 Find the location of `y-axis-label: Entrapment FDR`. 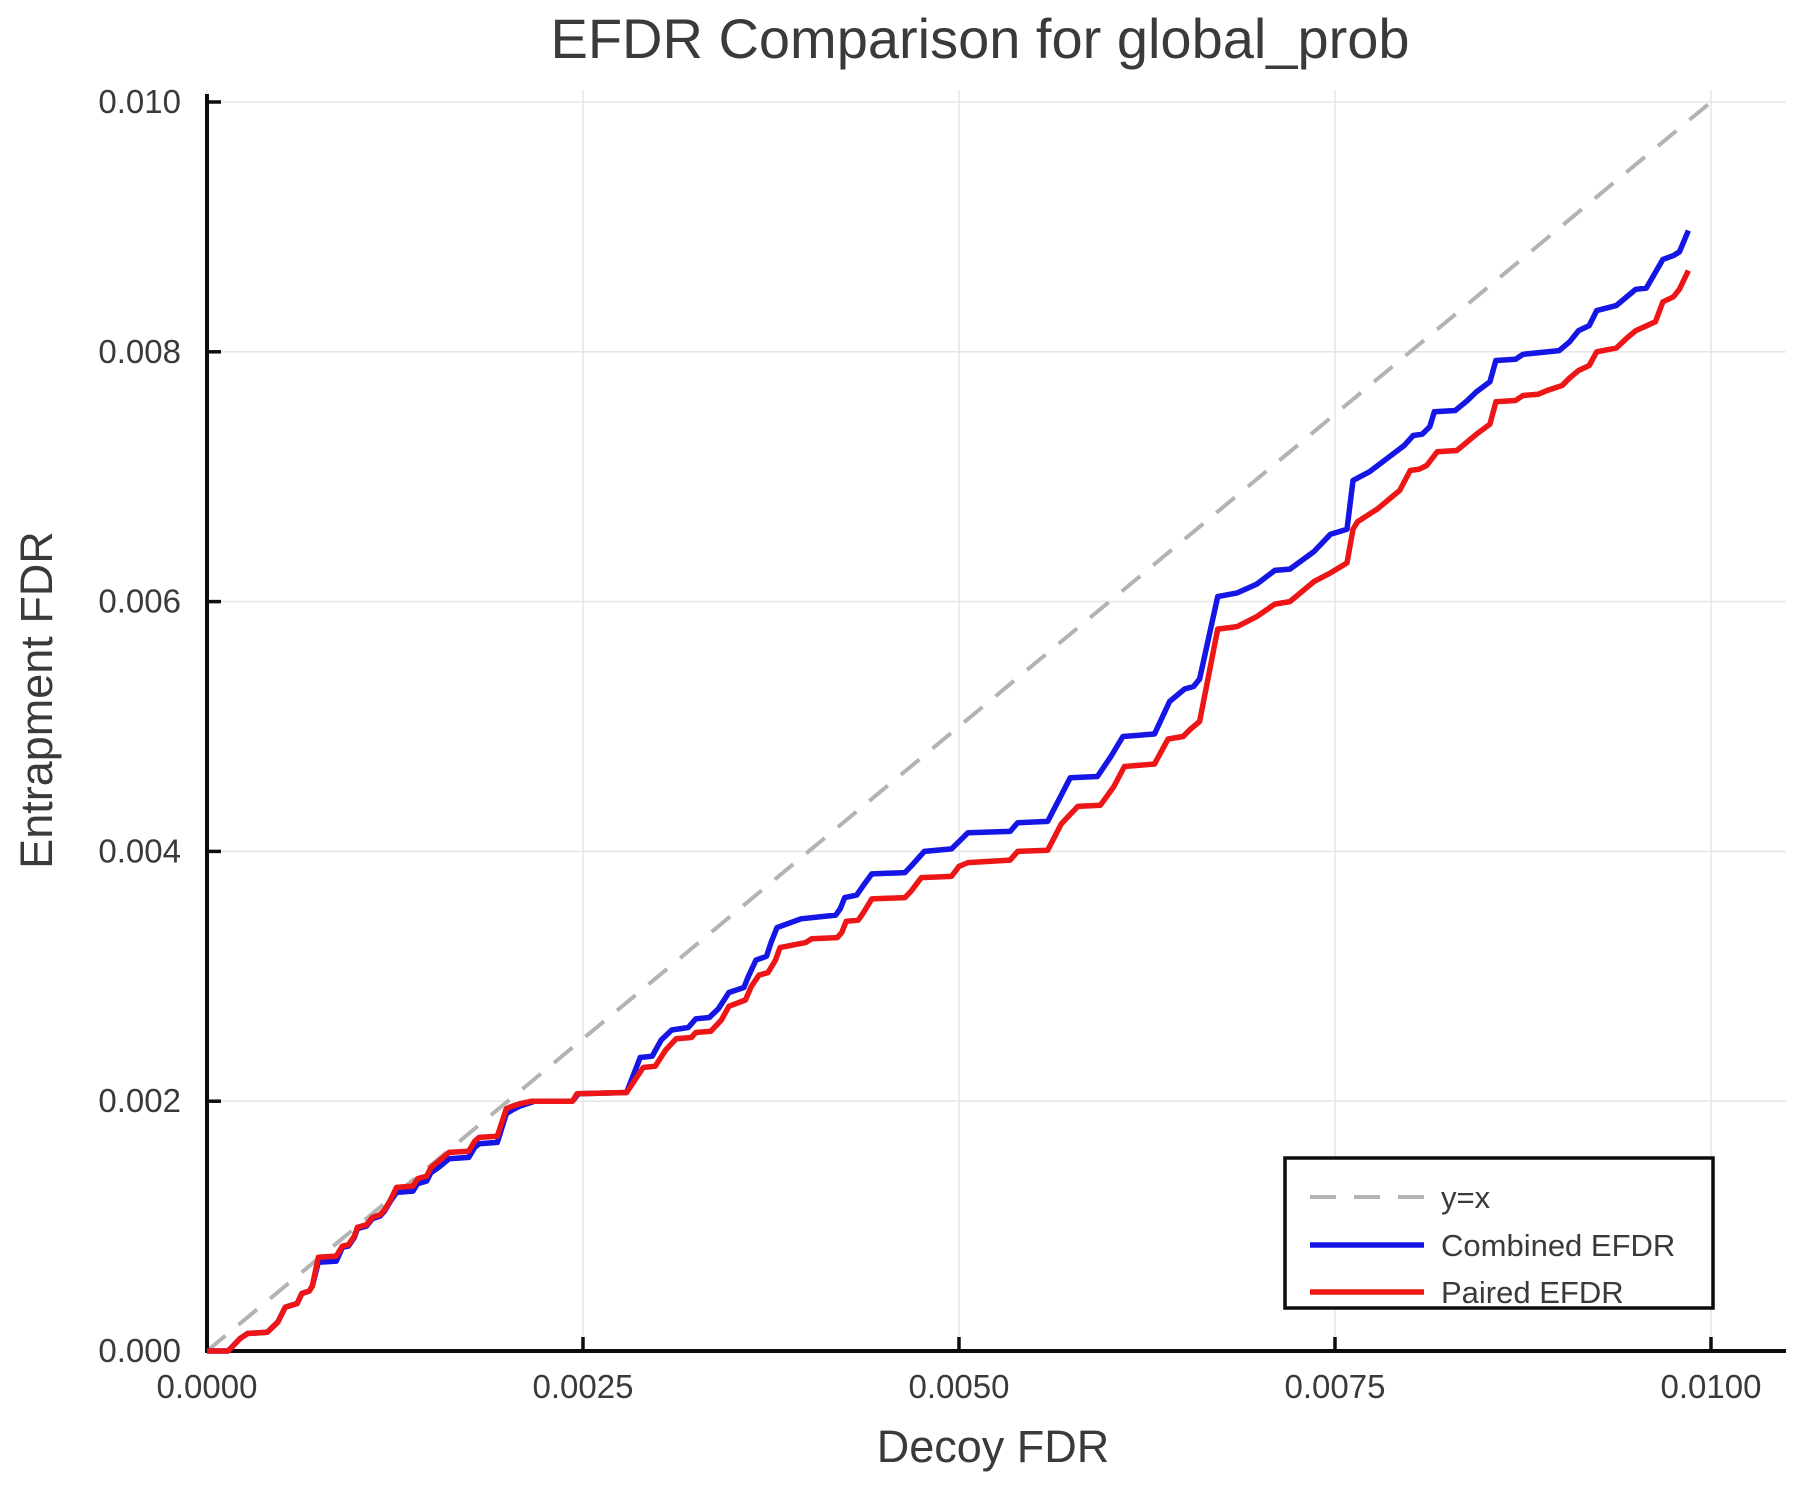

y-axis-label: Entrapment FDR is located at coordinates (36, 700).